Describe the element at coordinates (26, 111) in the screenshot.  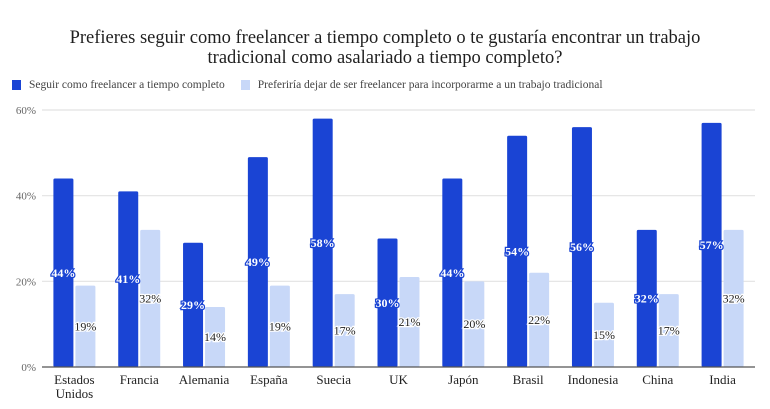
I see `y-tick-label: 60%` at that location.